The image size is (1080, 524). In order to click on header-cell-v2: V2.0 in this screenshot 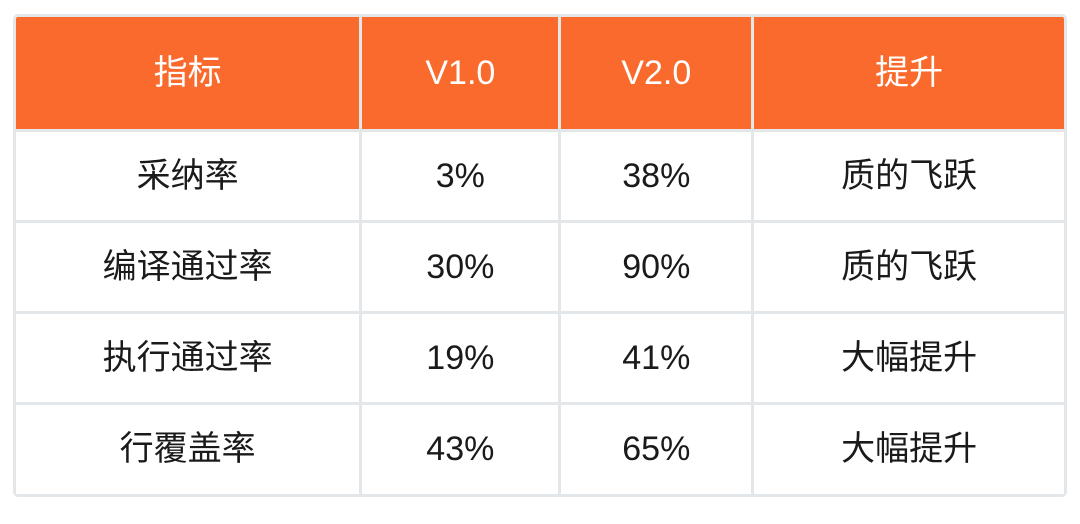, I will do `click(656, 74)`.